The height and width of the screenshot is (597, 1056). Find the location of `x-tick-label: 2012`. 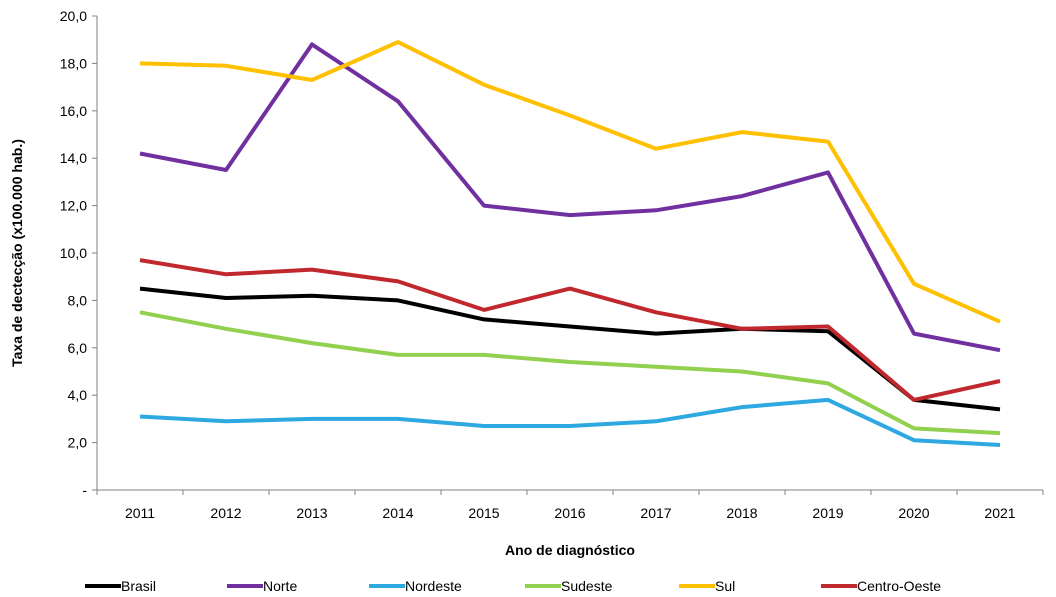

x-tick-label: 2012 is located at coordinates (225, 513).